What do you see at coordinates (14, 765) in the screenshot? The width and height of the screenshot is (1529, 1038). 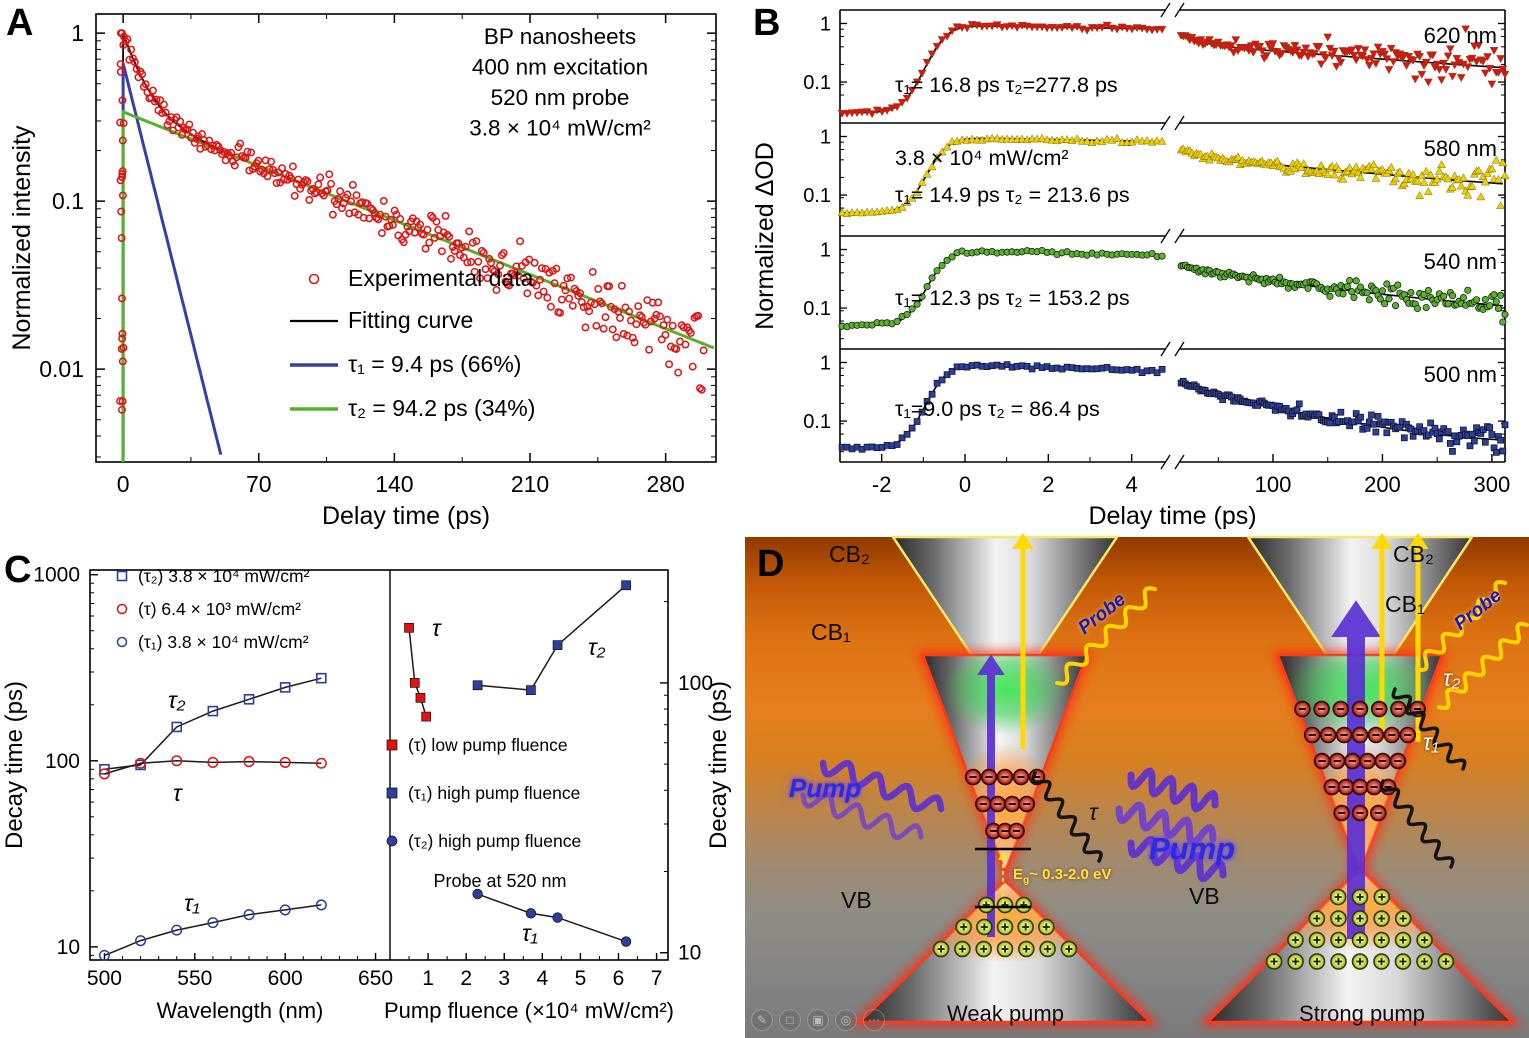 I see `y-axis-label-left: Decay time (ps)` at bounding box center [14, 765].